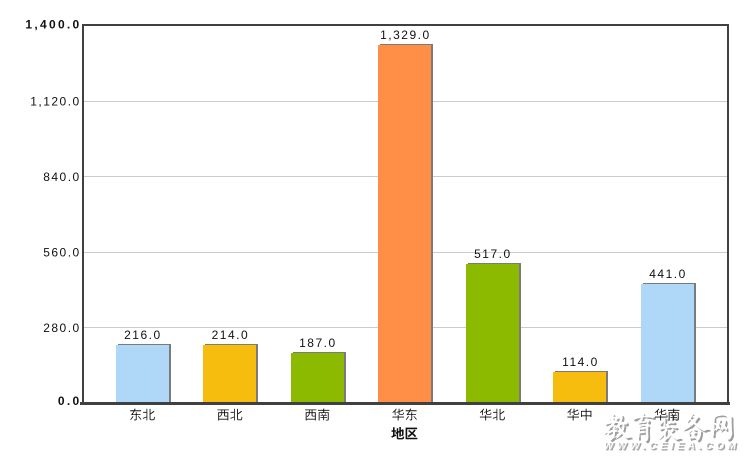  Describe the element at coordinates (55, 102) in the screenshot. I see `svg-text: 1,120.0` at that location.